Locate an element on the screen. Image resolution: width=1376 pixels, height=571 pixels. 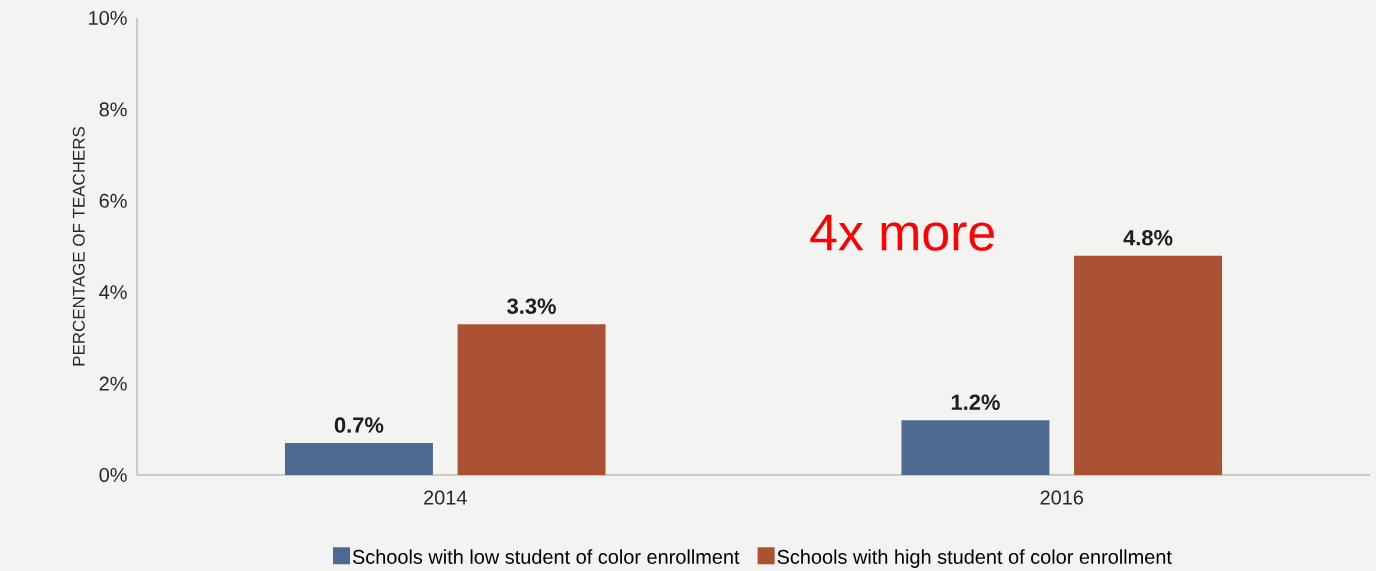
y-tick-label: 8% is located at coordinates (113, 109).